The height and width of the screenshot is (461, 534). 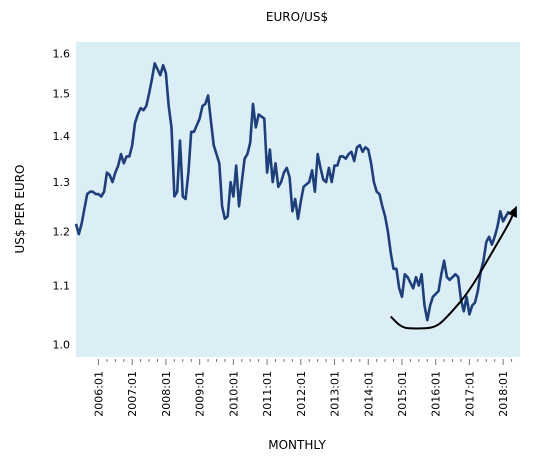 I want to click on annotation-arrow, so click(x=452, y=270).